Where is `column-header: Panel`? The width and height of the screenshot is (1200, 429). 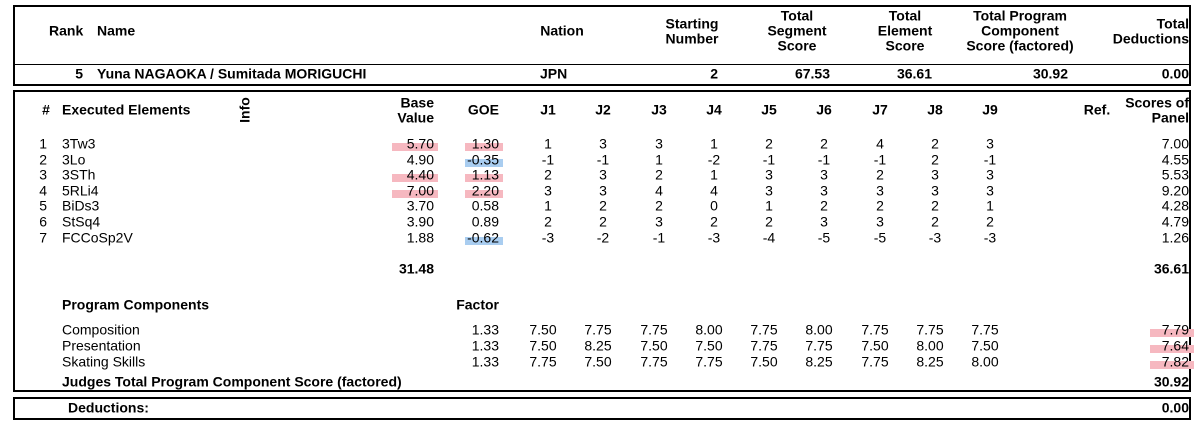 column-header: Panel is located at coordinates (1170, 117).